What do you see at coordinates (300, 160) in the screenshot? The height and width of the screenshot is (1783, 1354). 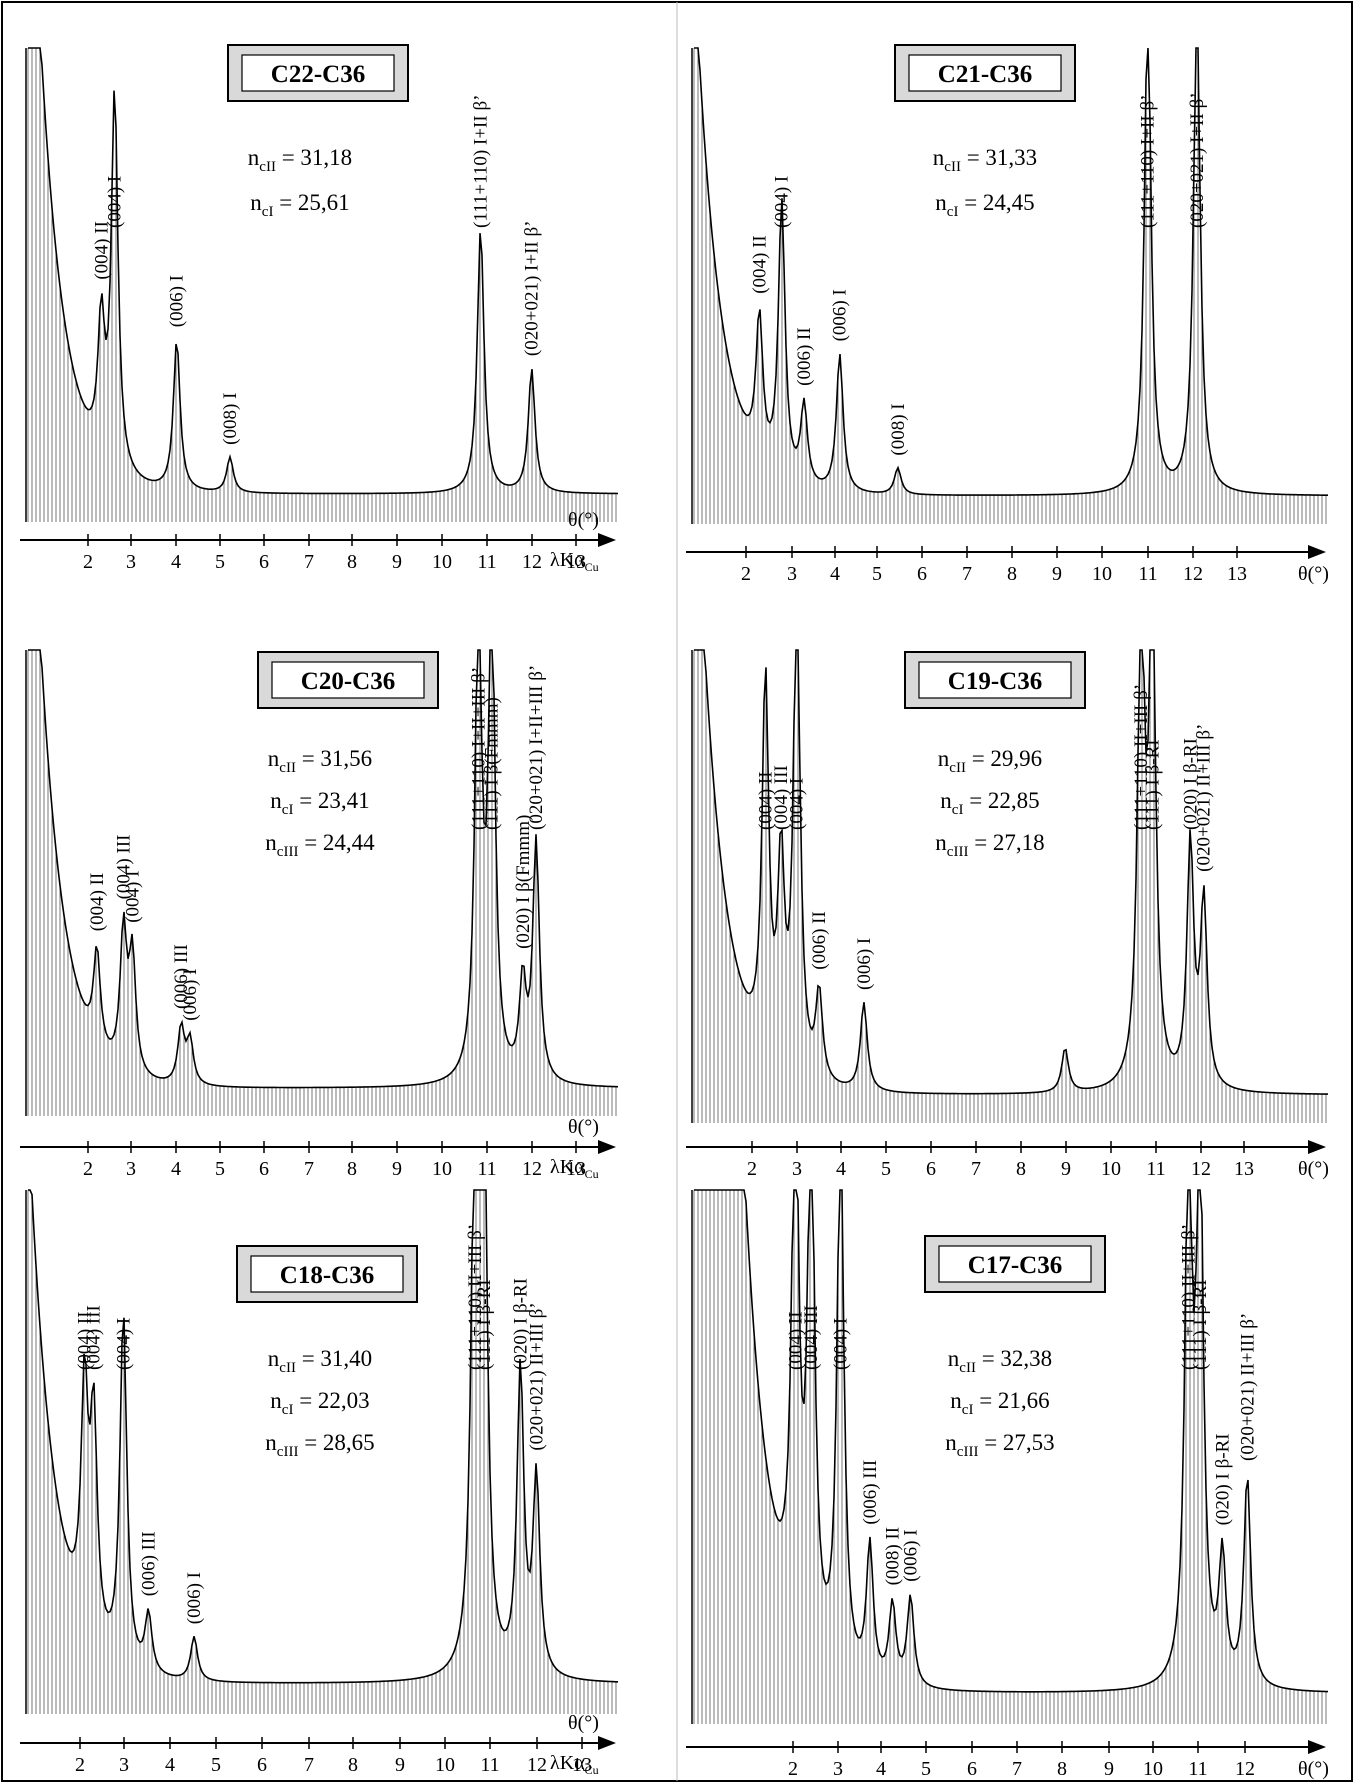 I see `n-value: ncII = 31,18` at bounding box center [300, 160].